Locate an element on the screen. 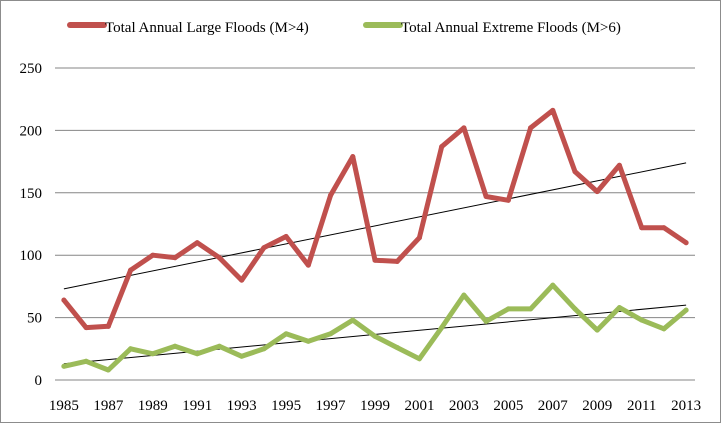 The height and width of the screenshot is (427, 721). x-tick-label: 2001 is located at coordinates (419, 406).